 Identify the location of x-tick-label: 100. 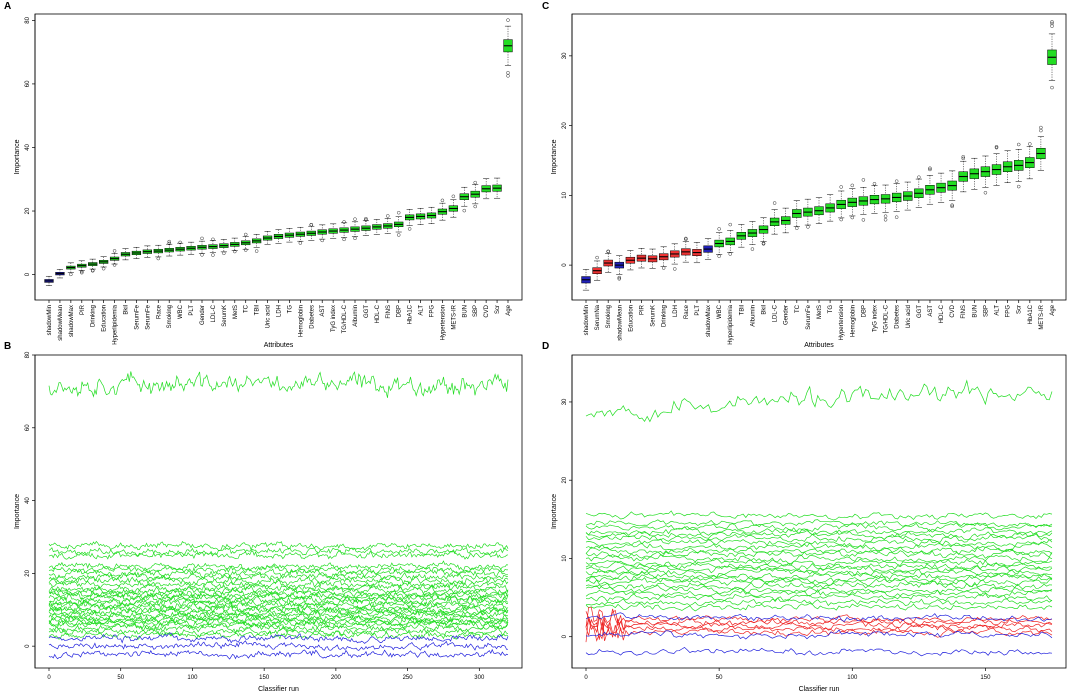
(852, 678).